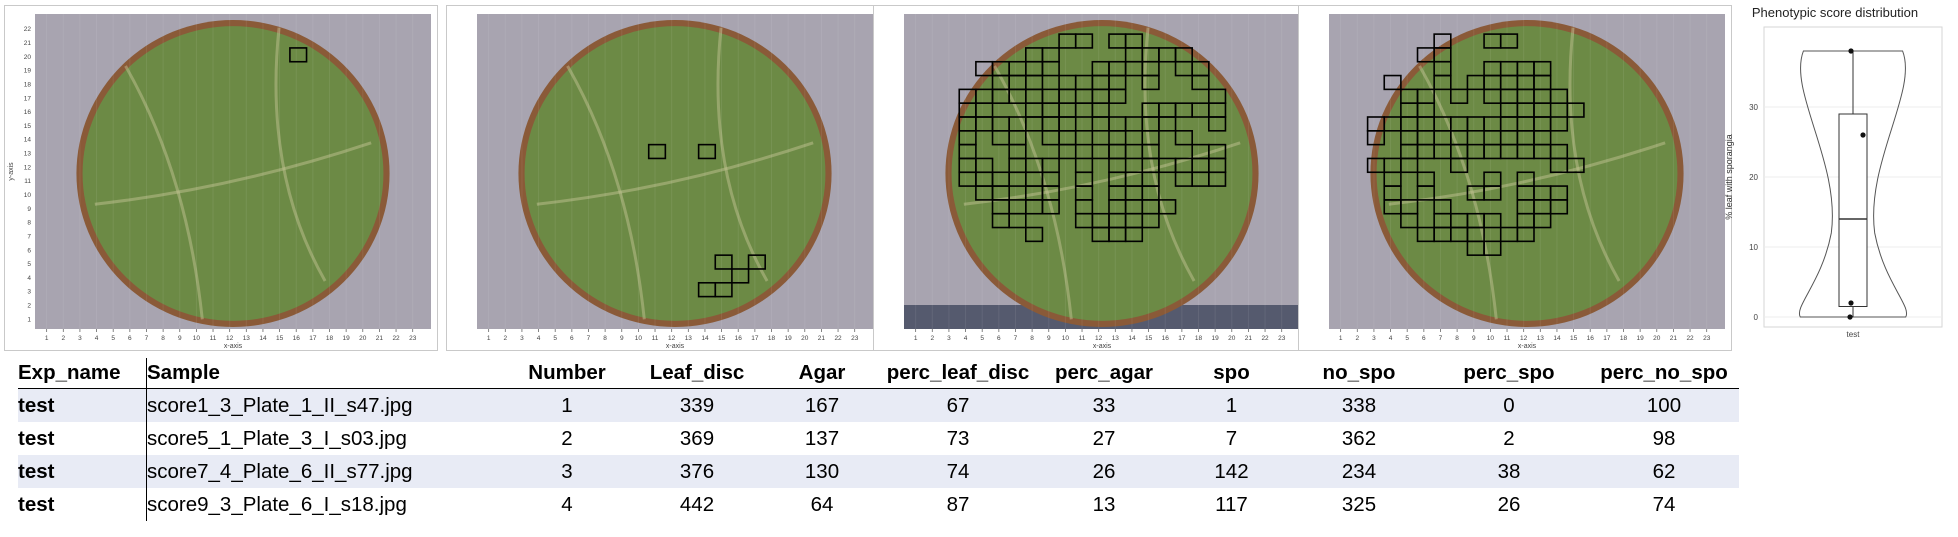 The height and width of the screenshot is (537, 1958). I want to click on y-tick-label: 11, so click(27, 181).